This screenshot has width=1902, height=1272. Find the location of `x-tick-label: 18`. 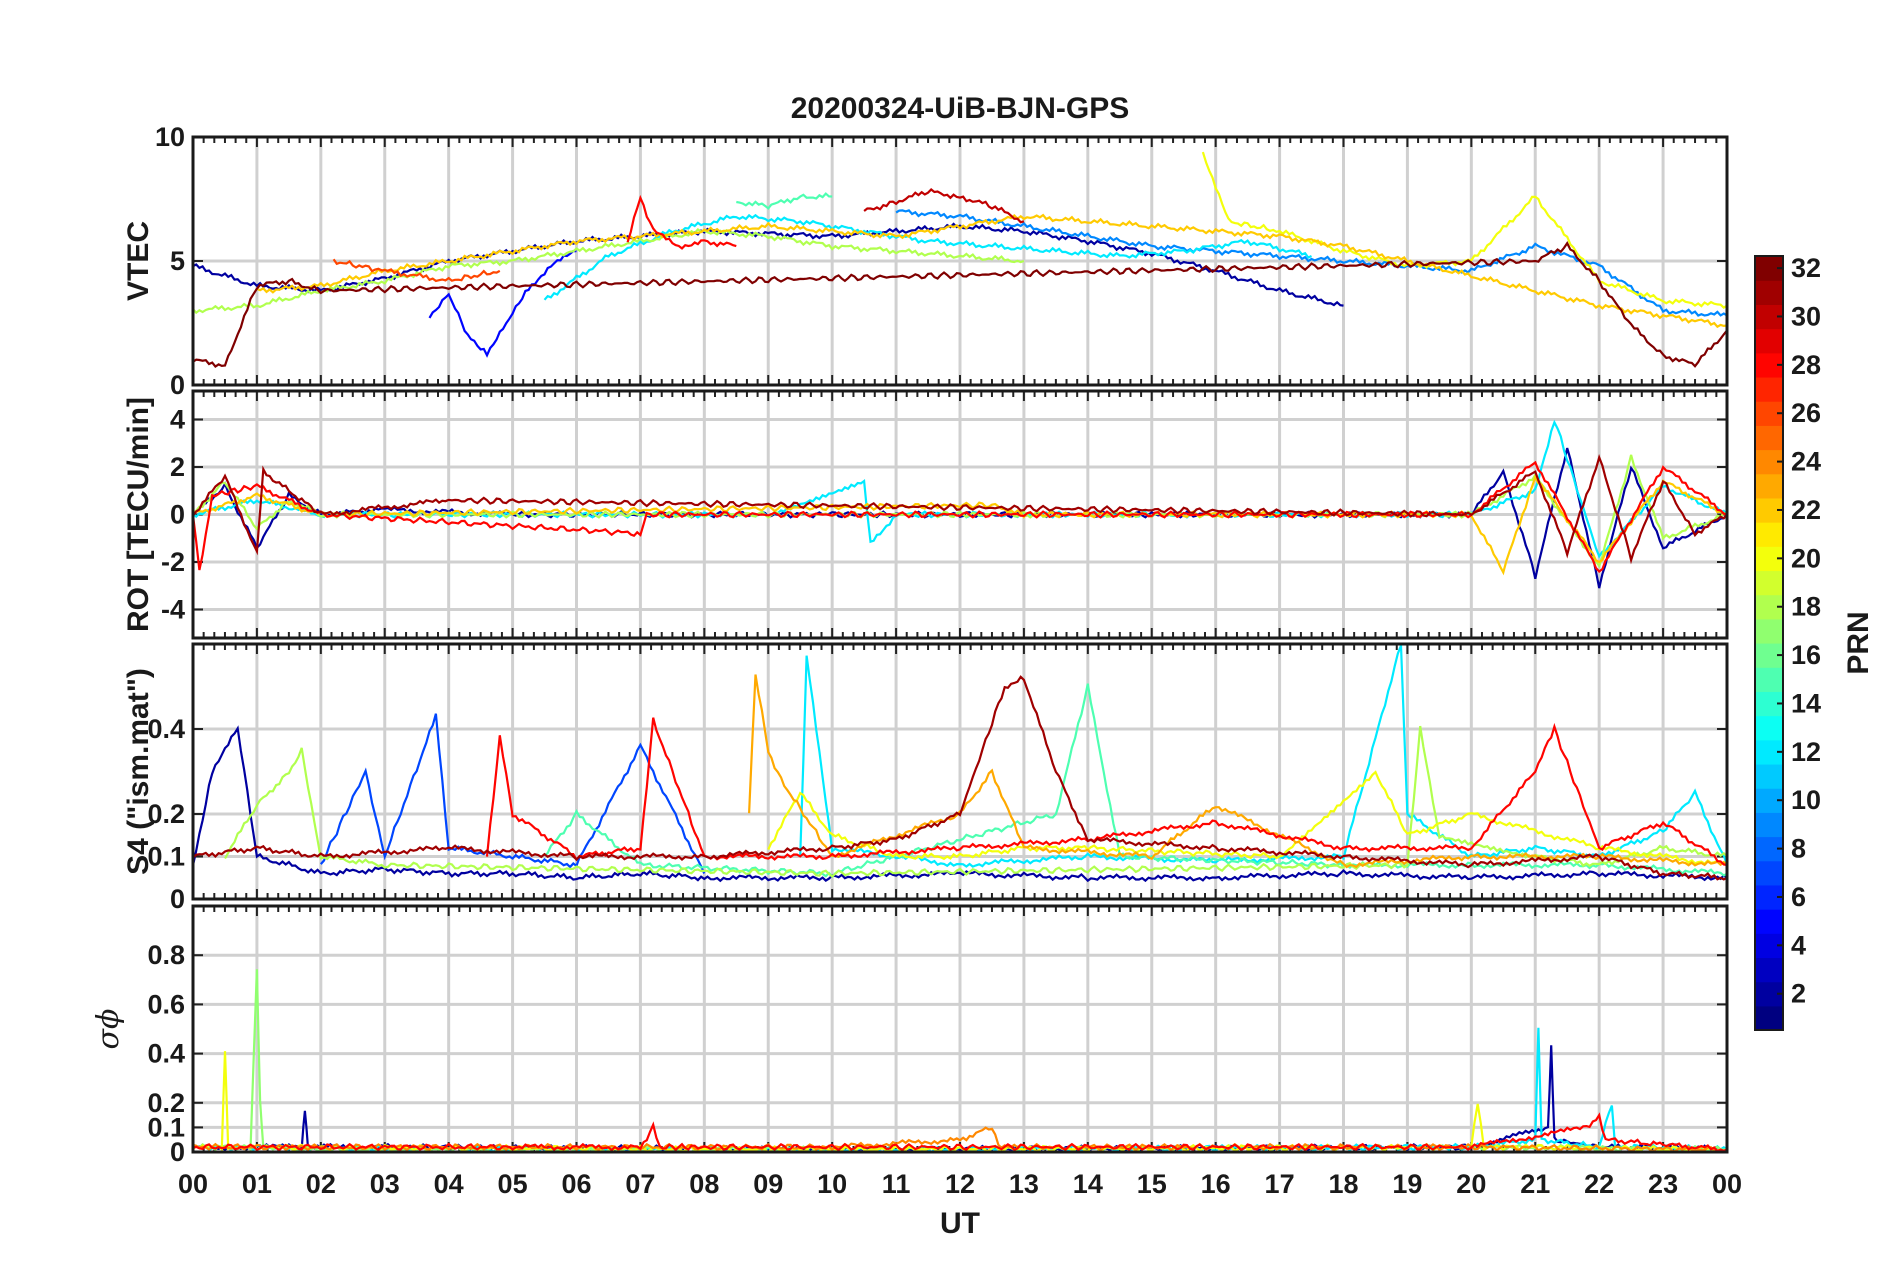

x-tick-label: 18 is located at coordinates (1343, 1184).